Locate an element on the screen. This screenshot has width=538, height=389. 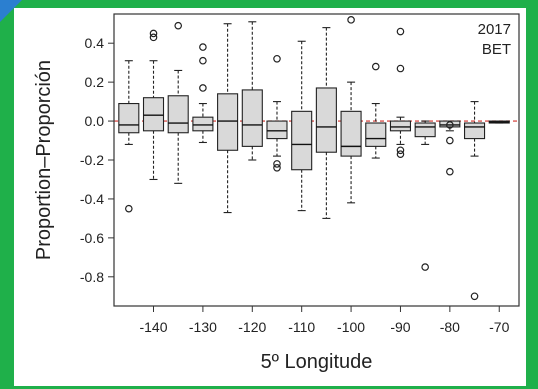
y-tick-label: 0.0 is located at coordinates (95, 121).